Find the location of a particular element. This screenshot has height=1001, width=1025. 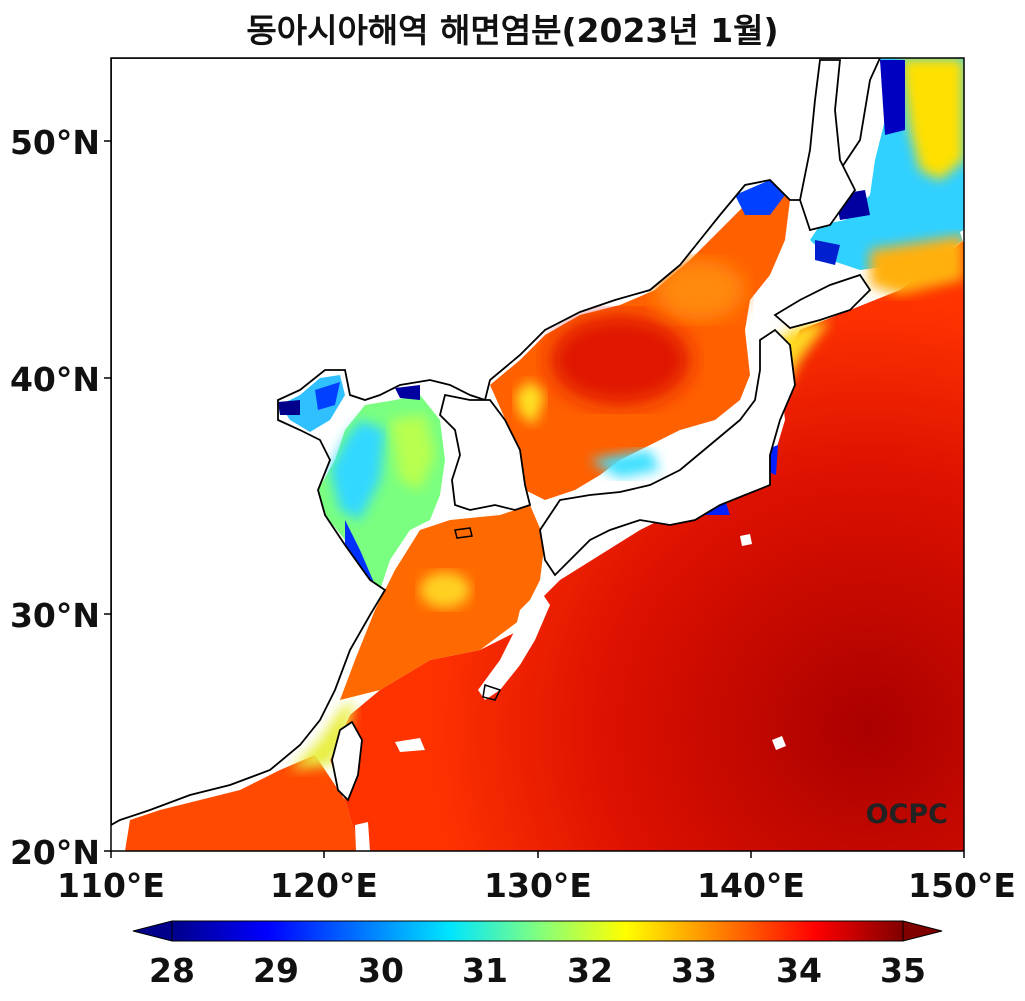

colorbar-extend-high is located at coordinates (922, 931).